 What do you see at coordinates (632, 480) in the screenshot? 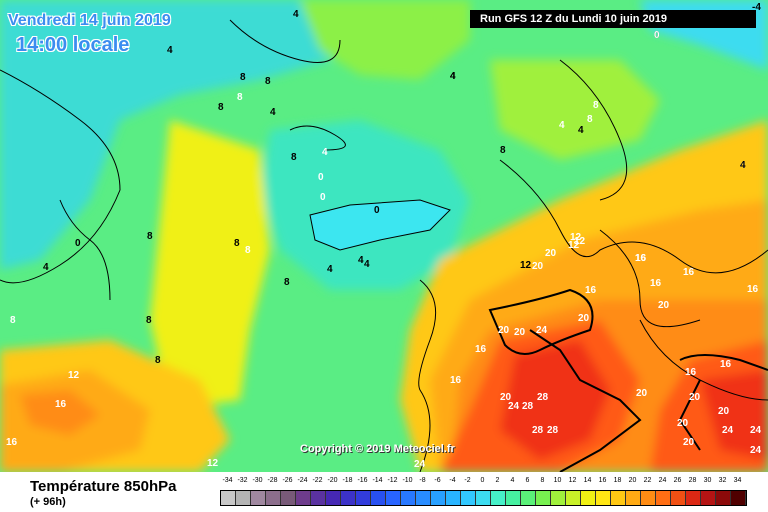
I see `scale-value-label: 20` at bounding box center [632, 480].